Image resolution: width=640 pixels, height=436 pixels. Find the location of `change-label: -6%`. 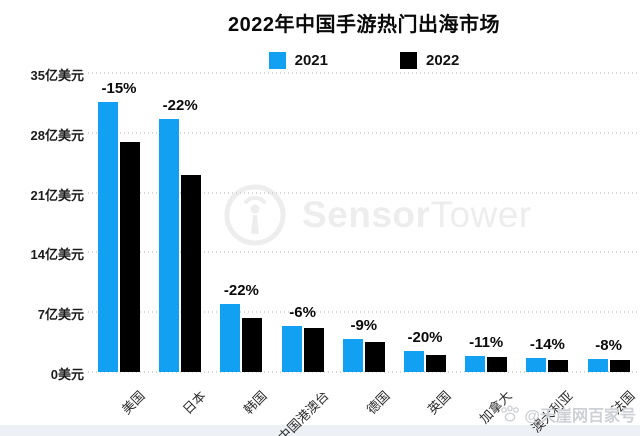

change-label: -6% is located at coordinates (302, 312).